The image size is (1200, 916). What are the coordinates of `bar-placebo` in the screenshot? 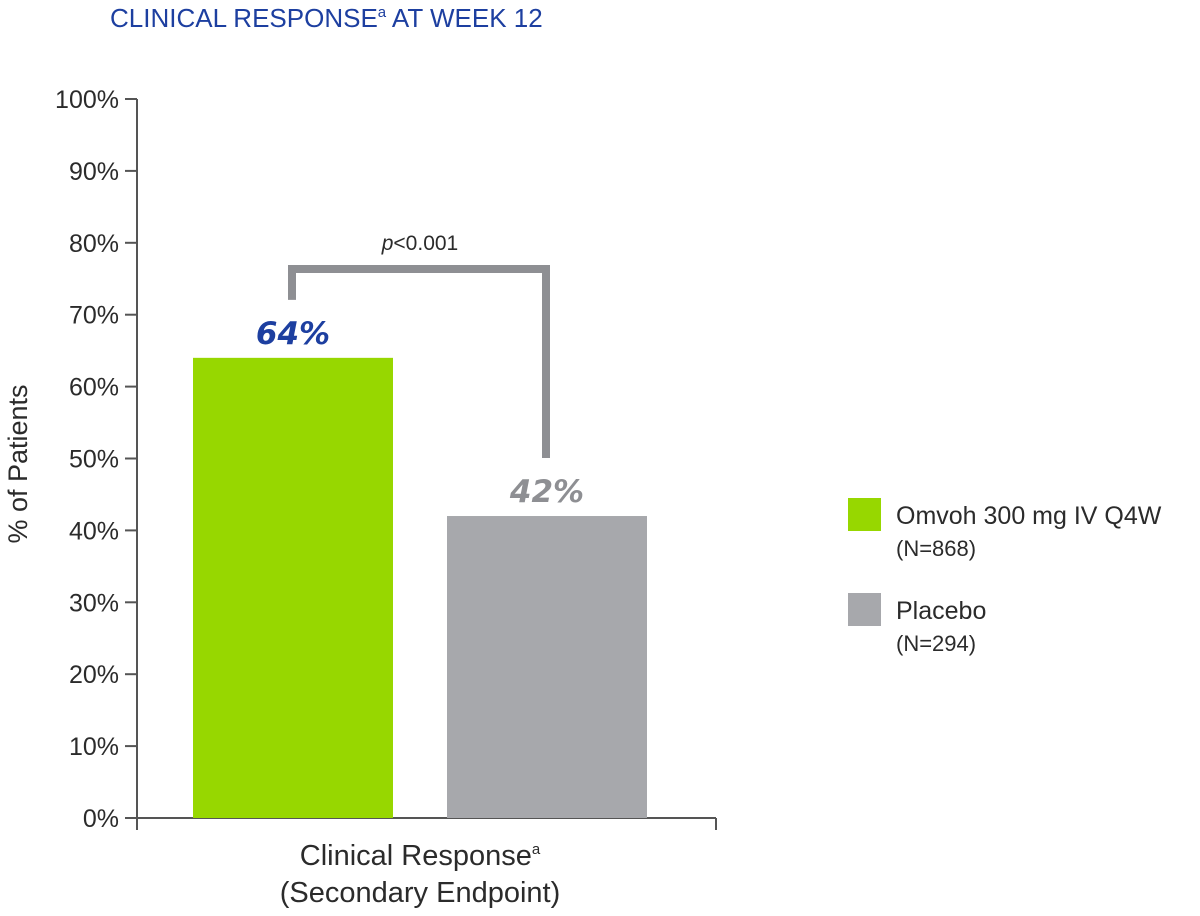 It's located at (547, 667).